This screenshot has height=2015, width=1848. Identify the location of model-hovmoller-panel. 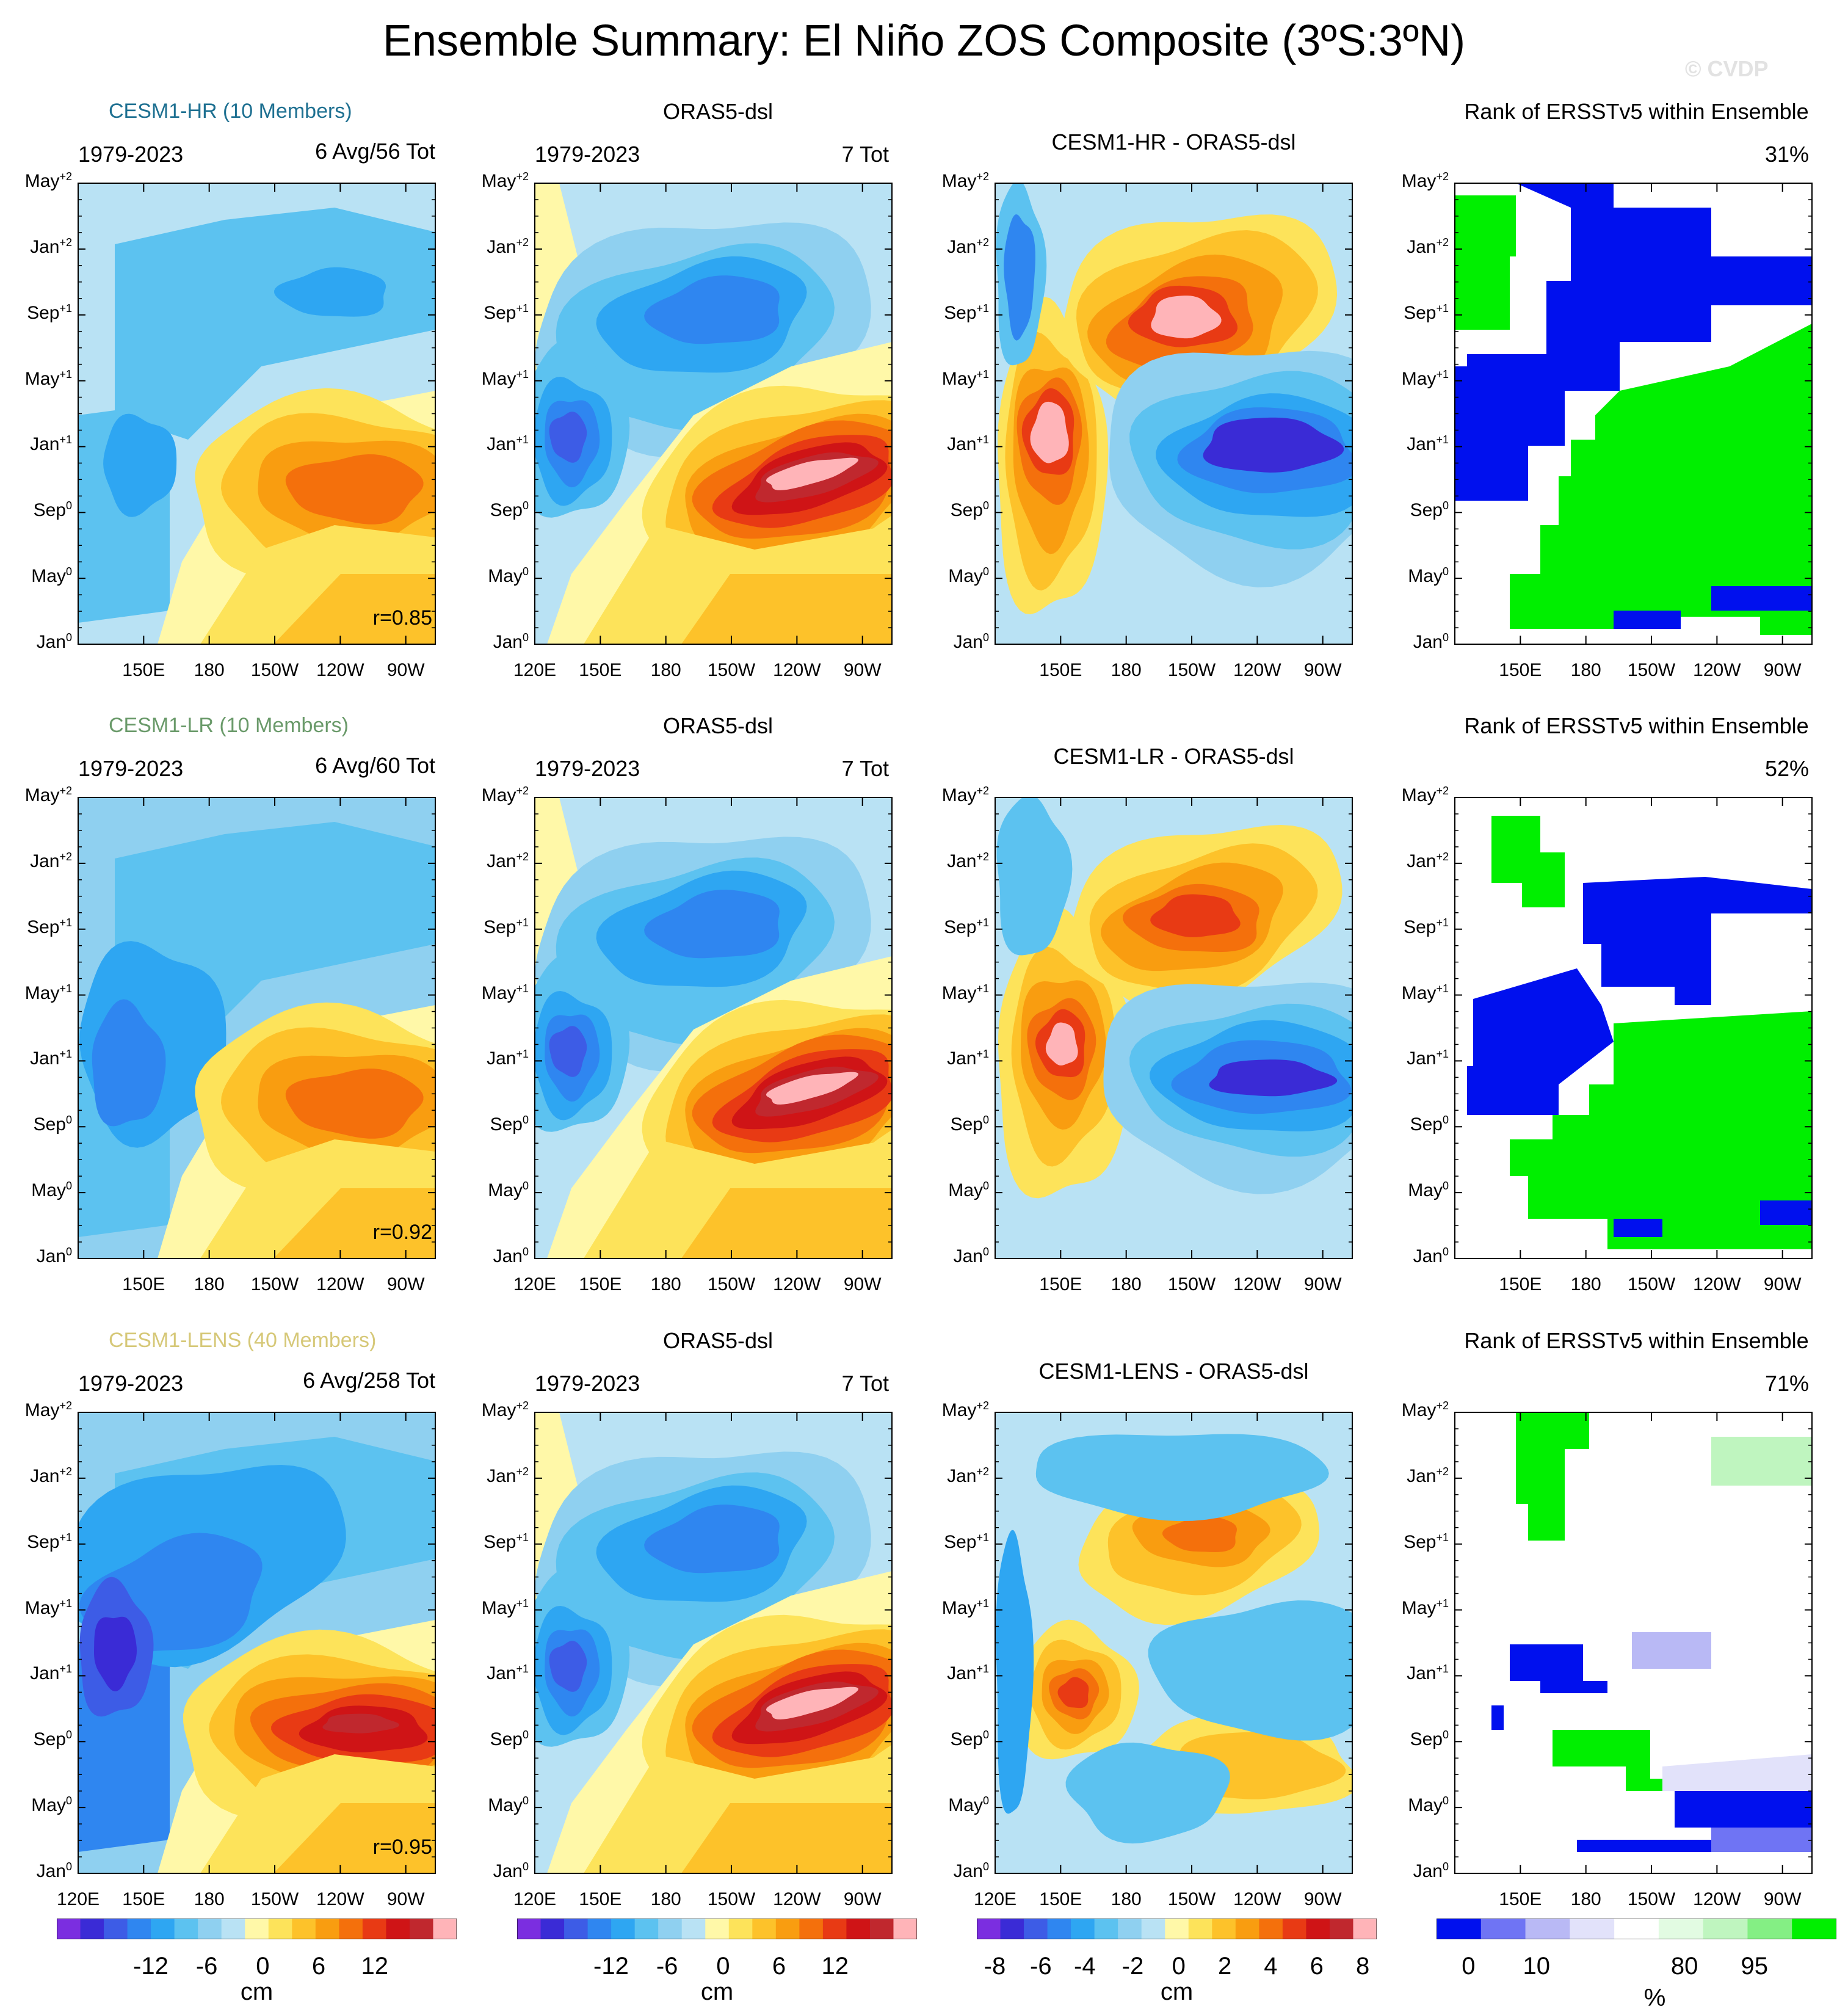
(257, 414).